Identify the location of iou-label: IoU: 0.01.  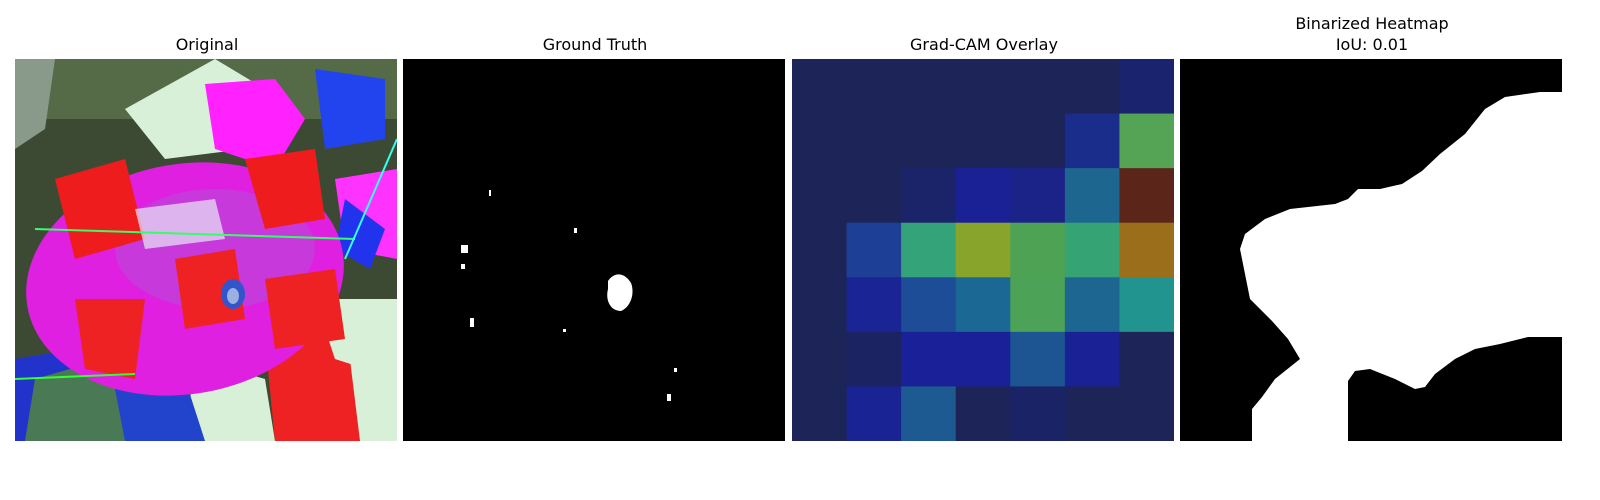
(1372, 44).